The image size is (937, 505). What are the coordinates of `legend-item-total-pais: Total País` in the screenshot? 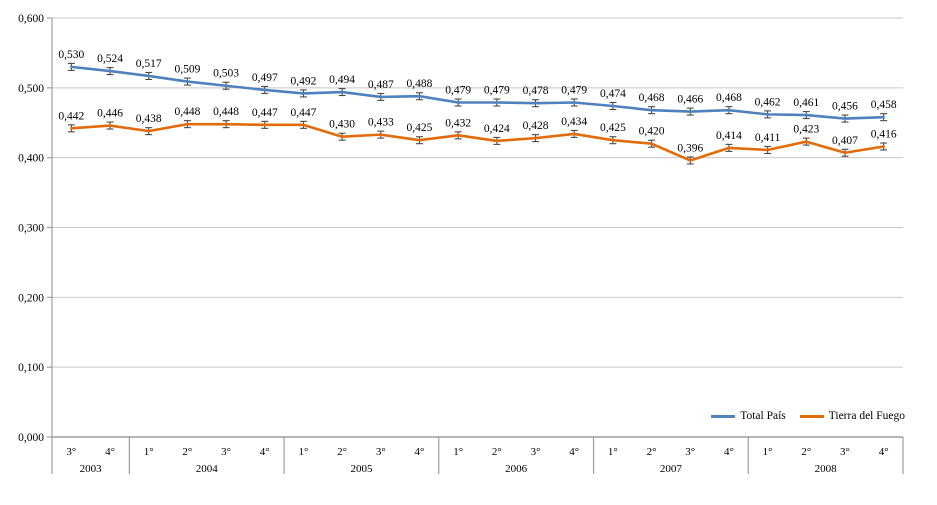 It's located at (748, 416).